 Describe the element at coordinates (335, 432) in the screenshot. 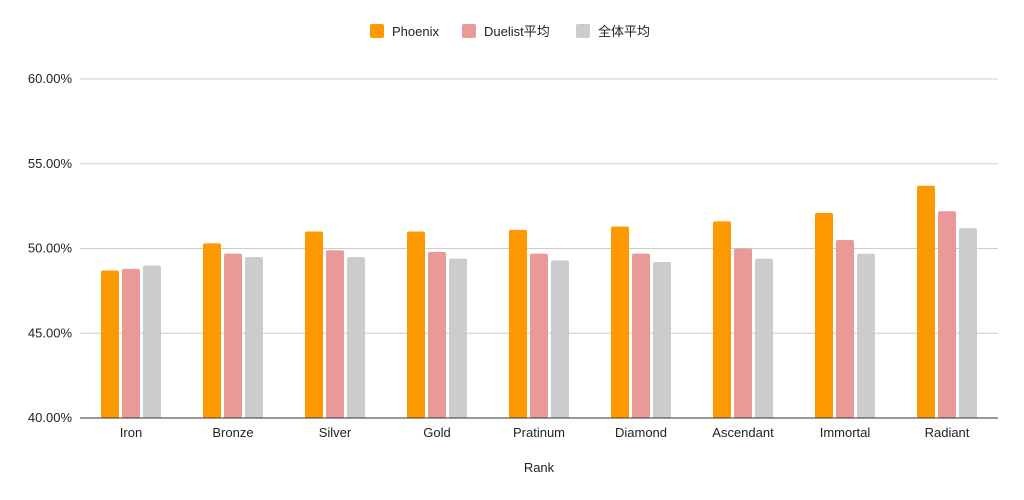

I see `x-category-label: Silver` at that location.